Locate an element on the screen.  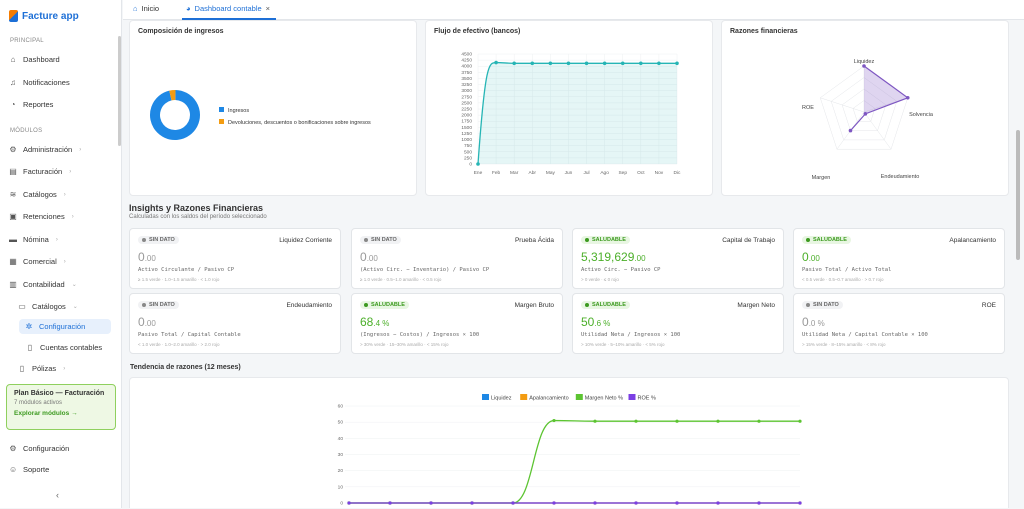
tab-label: Inicio is located at coordinates (150, 8).